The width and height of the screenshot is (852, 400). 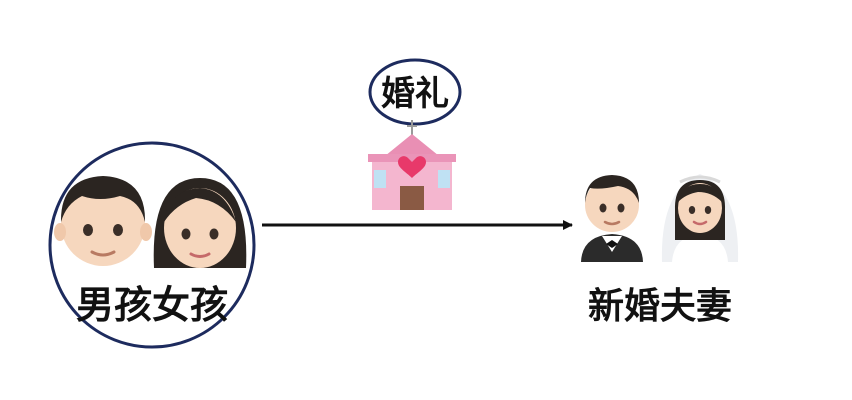 I want to click on bride-icon, so click(x=700, y=218).